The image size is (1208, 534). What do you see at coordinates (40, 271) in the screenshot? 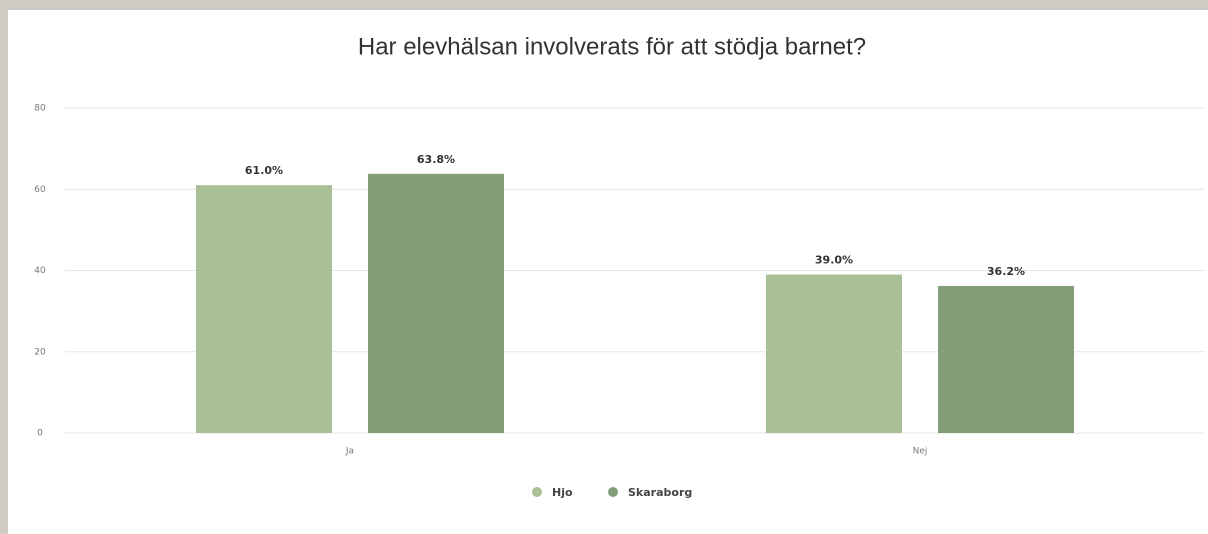
I see `y-tick-label: 40` at bounding box center [40, 271].